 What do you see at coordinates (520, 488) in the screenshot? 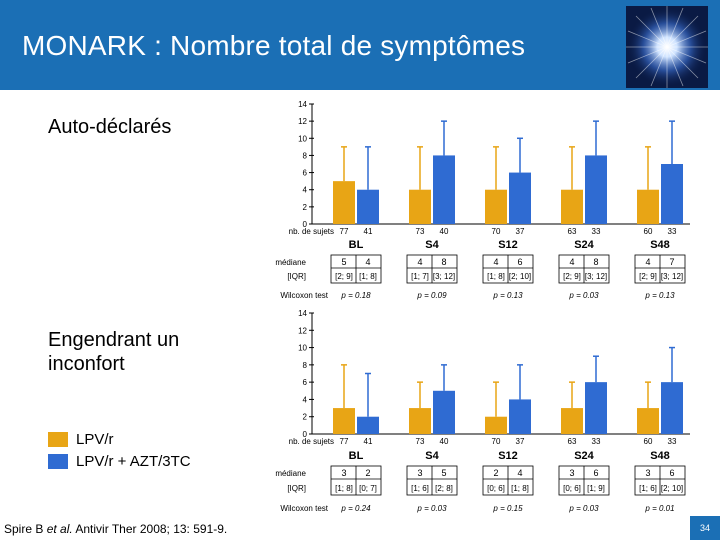
I see `chart-2-iqr-azt: [1; 8]` at bounding box center [520, 488].